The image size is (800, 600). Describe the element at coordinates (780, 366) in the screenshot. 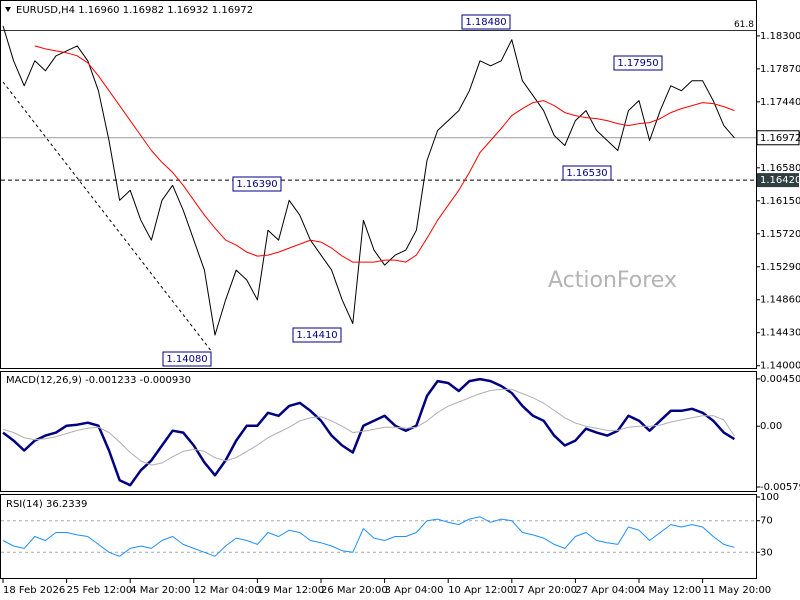

I see `y-tick-label: 1.14000` at that location.